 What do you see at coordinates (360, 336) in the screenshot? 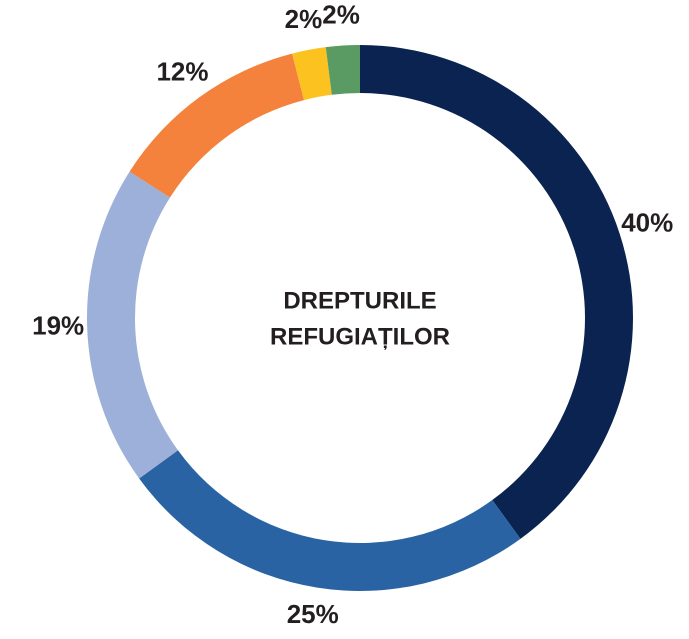
I see `center-text: REFUGIAȚILOR` at bounding box center [360, 336].